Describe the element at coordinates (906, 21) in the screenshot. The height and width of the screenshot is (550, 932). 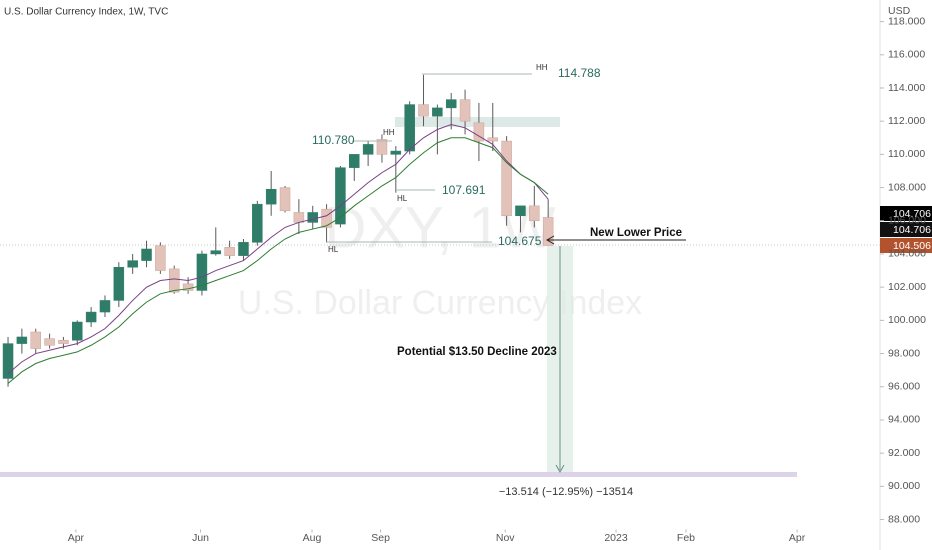
I see `y-tick-label: 118.000` at that location.